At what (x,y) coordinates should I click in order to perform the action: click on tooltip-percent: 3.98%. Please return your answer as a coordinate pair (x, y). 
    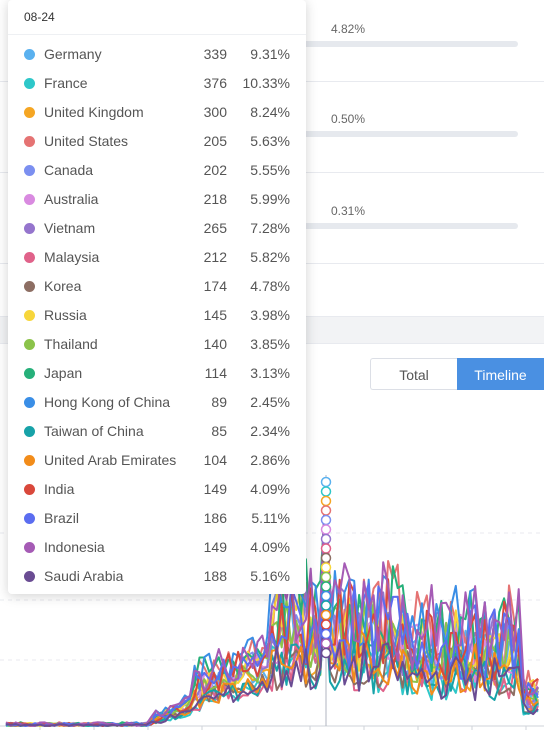
    Looking at the image, I should click on (270, 315).